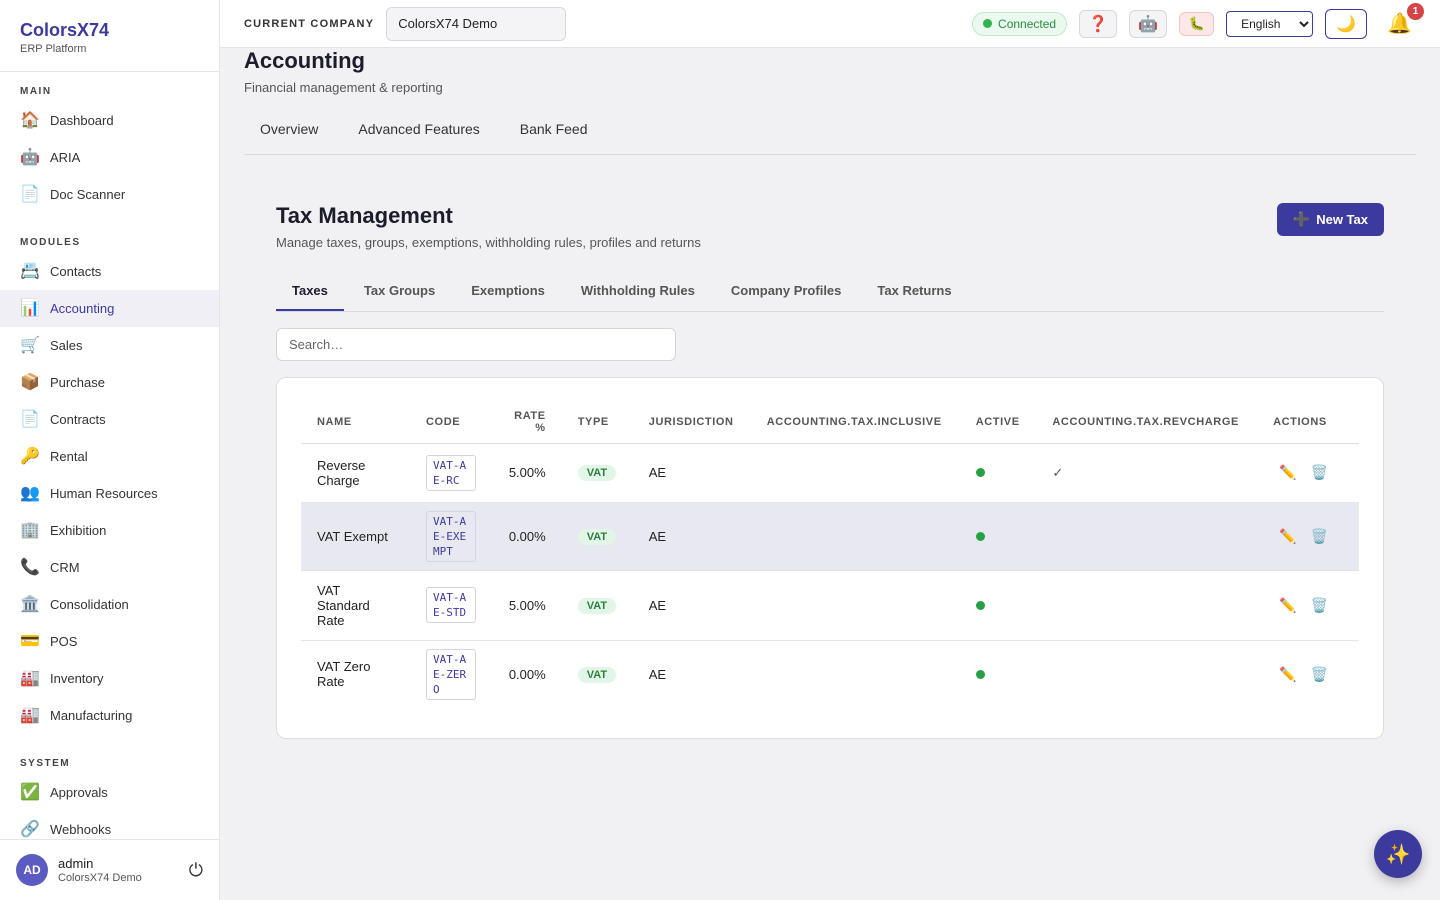  I want to click on search-input, so click(476, 344).